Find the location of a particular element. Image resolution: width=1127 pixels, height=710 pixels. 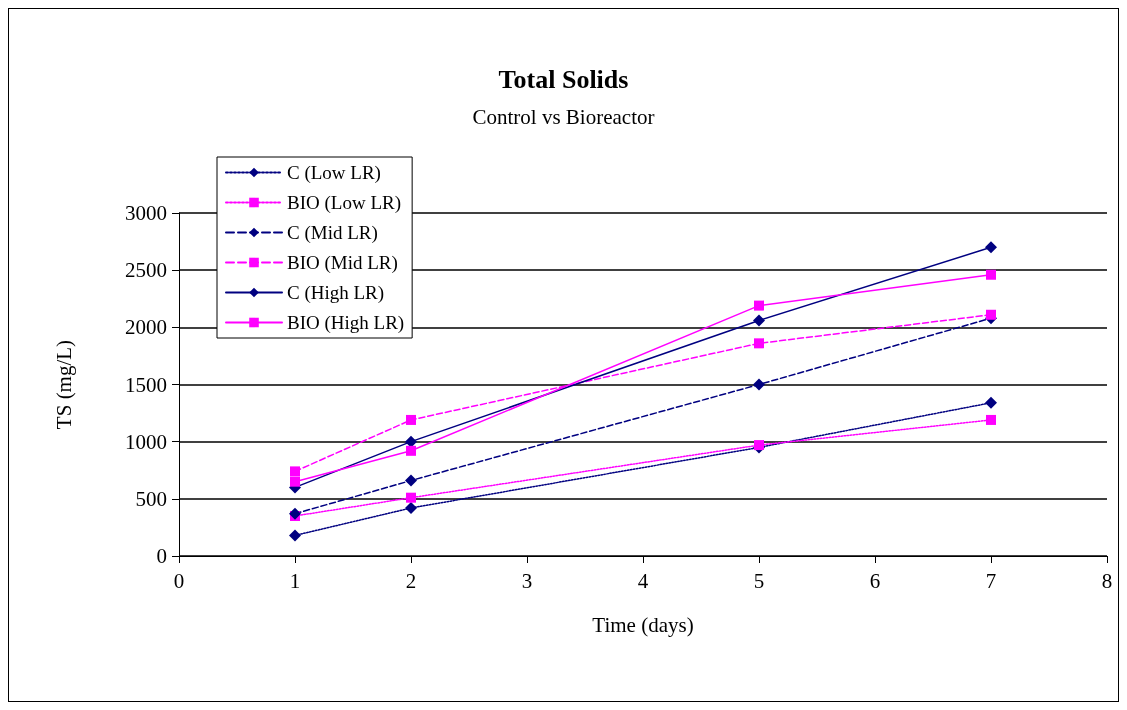

y-axis-title: TS (mg/L) is located at coordinates (63, 384).